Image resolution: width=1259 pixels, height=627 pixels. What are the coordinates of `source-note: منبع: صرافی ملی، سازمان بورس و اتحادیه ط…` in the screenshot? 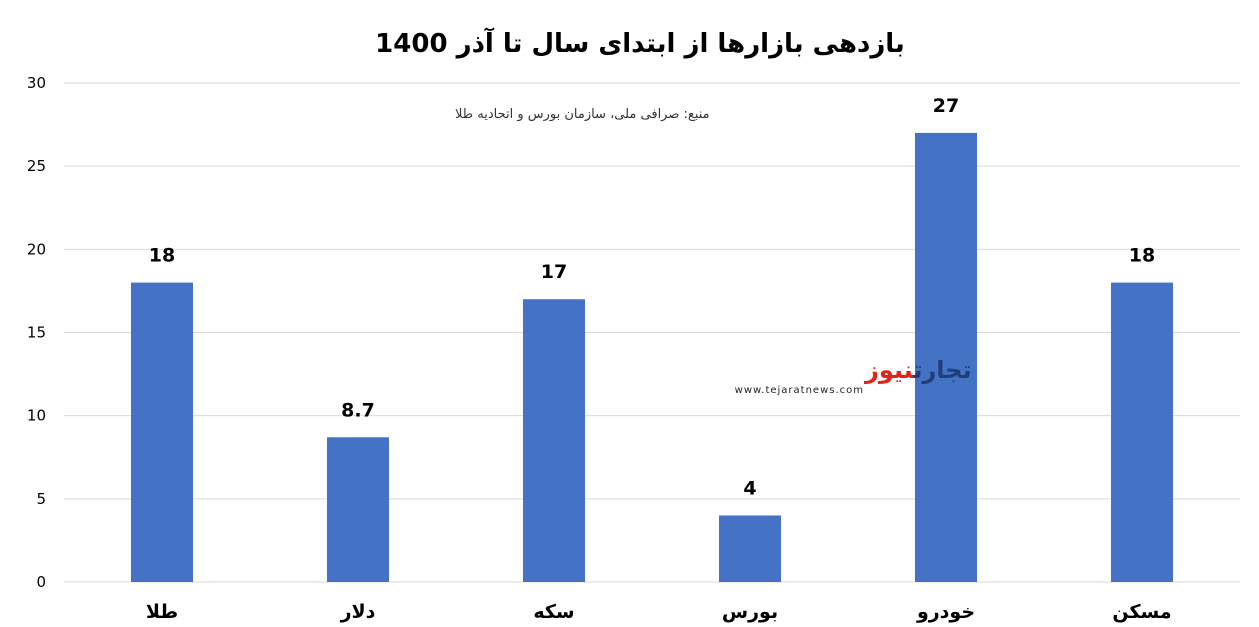 It's located at (582, 114).